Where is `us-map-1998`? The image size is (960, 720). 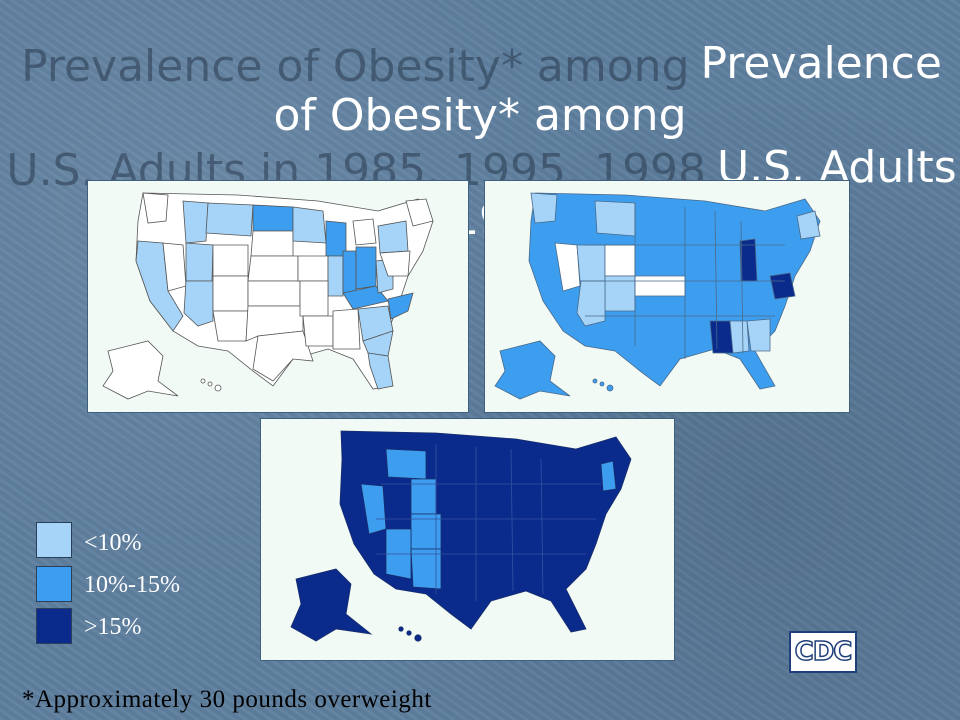
us-map-1998 is located at coordinates (467, 539).